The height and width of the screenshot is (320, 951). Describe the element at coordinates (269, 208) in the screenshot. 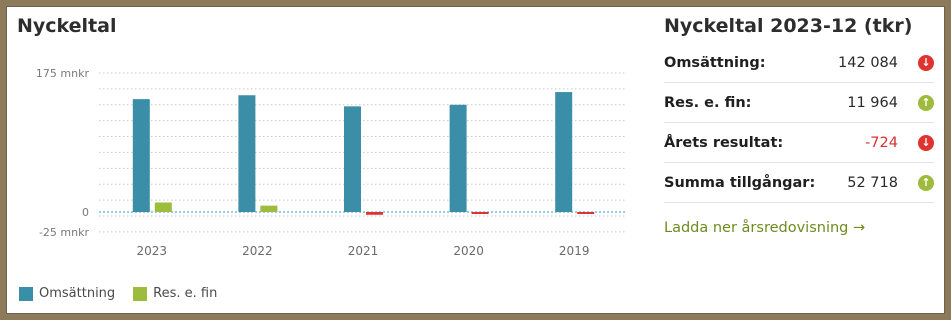

I see `bar-res-e-fin-2022` at that location.